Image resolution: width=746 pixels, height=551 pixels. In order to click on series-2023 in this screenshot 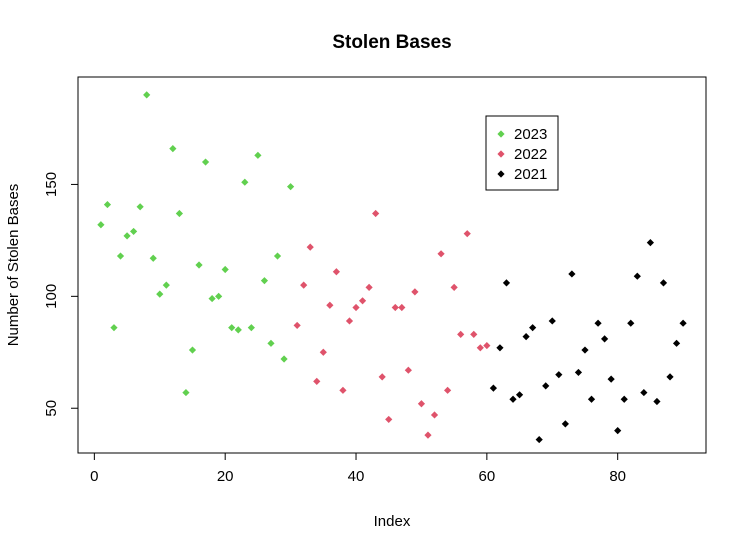, I will do `click(196, 244)`.